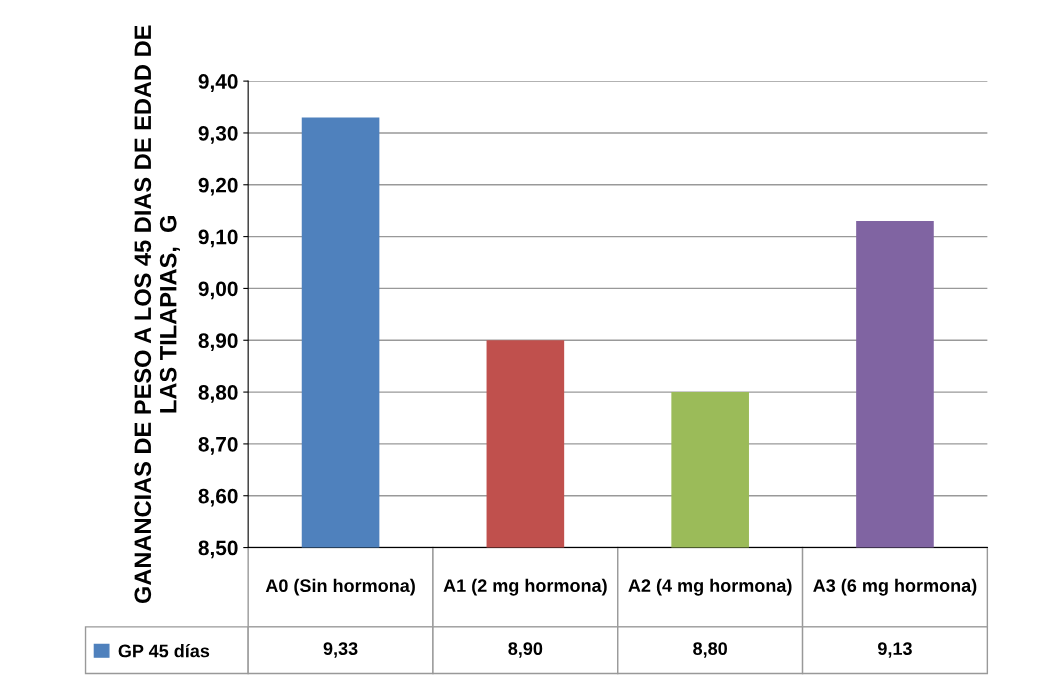  I want to click on legend-label: GP 45 días, so click(164, 650).